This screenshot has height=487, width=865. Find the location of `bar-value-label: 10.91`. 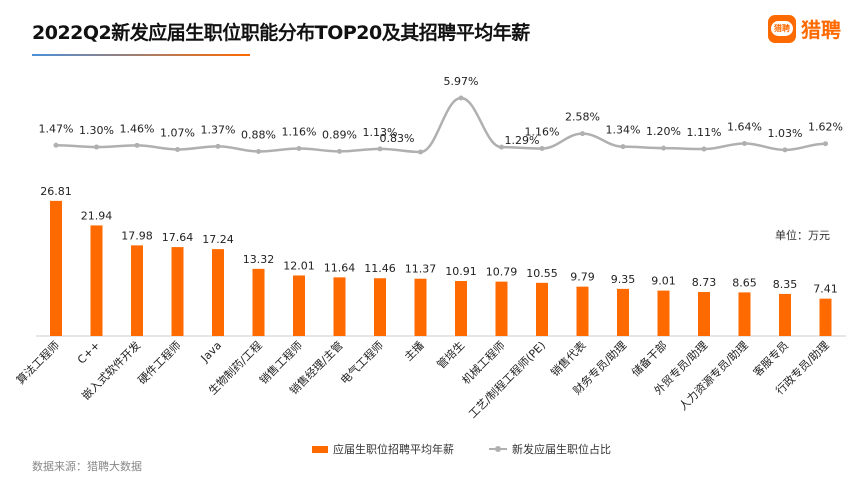

bar-value-label: 10.91 is located at coordinates (461, 271).